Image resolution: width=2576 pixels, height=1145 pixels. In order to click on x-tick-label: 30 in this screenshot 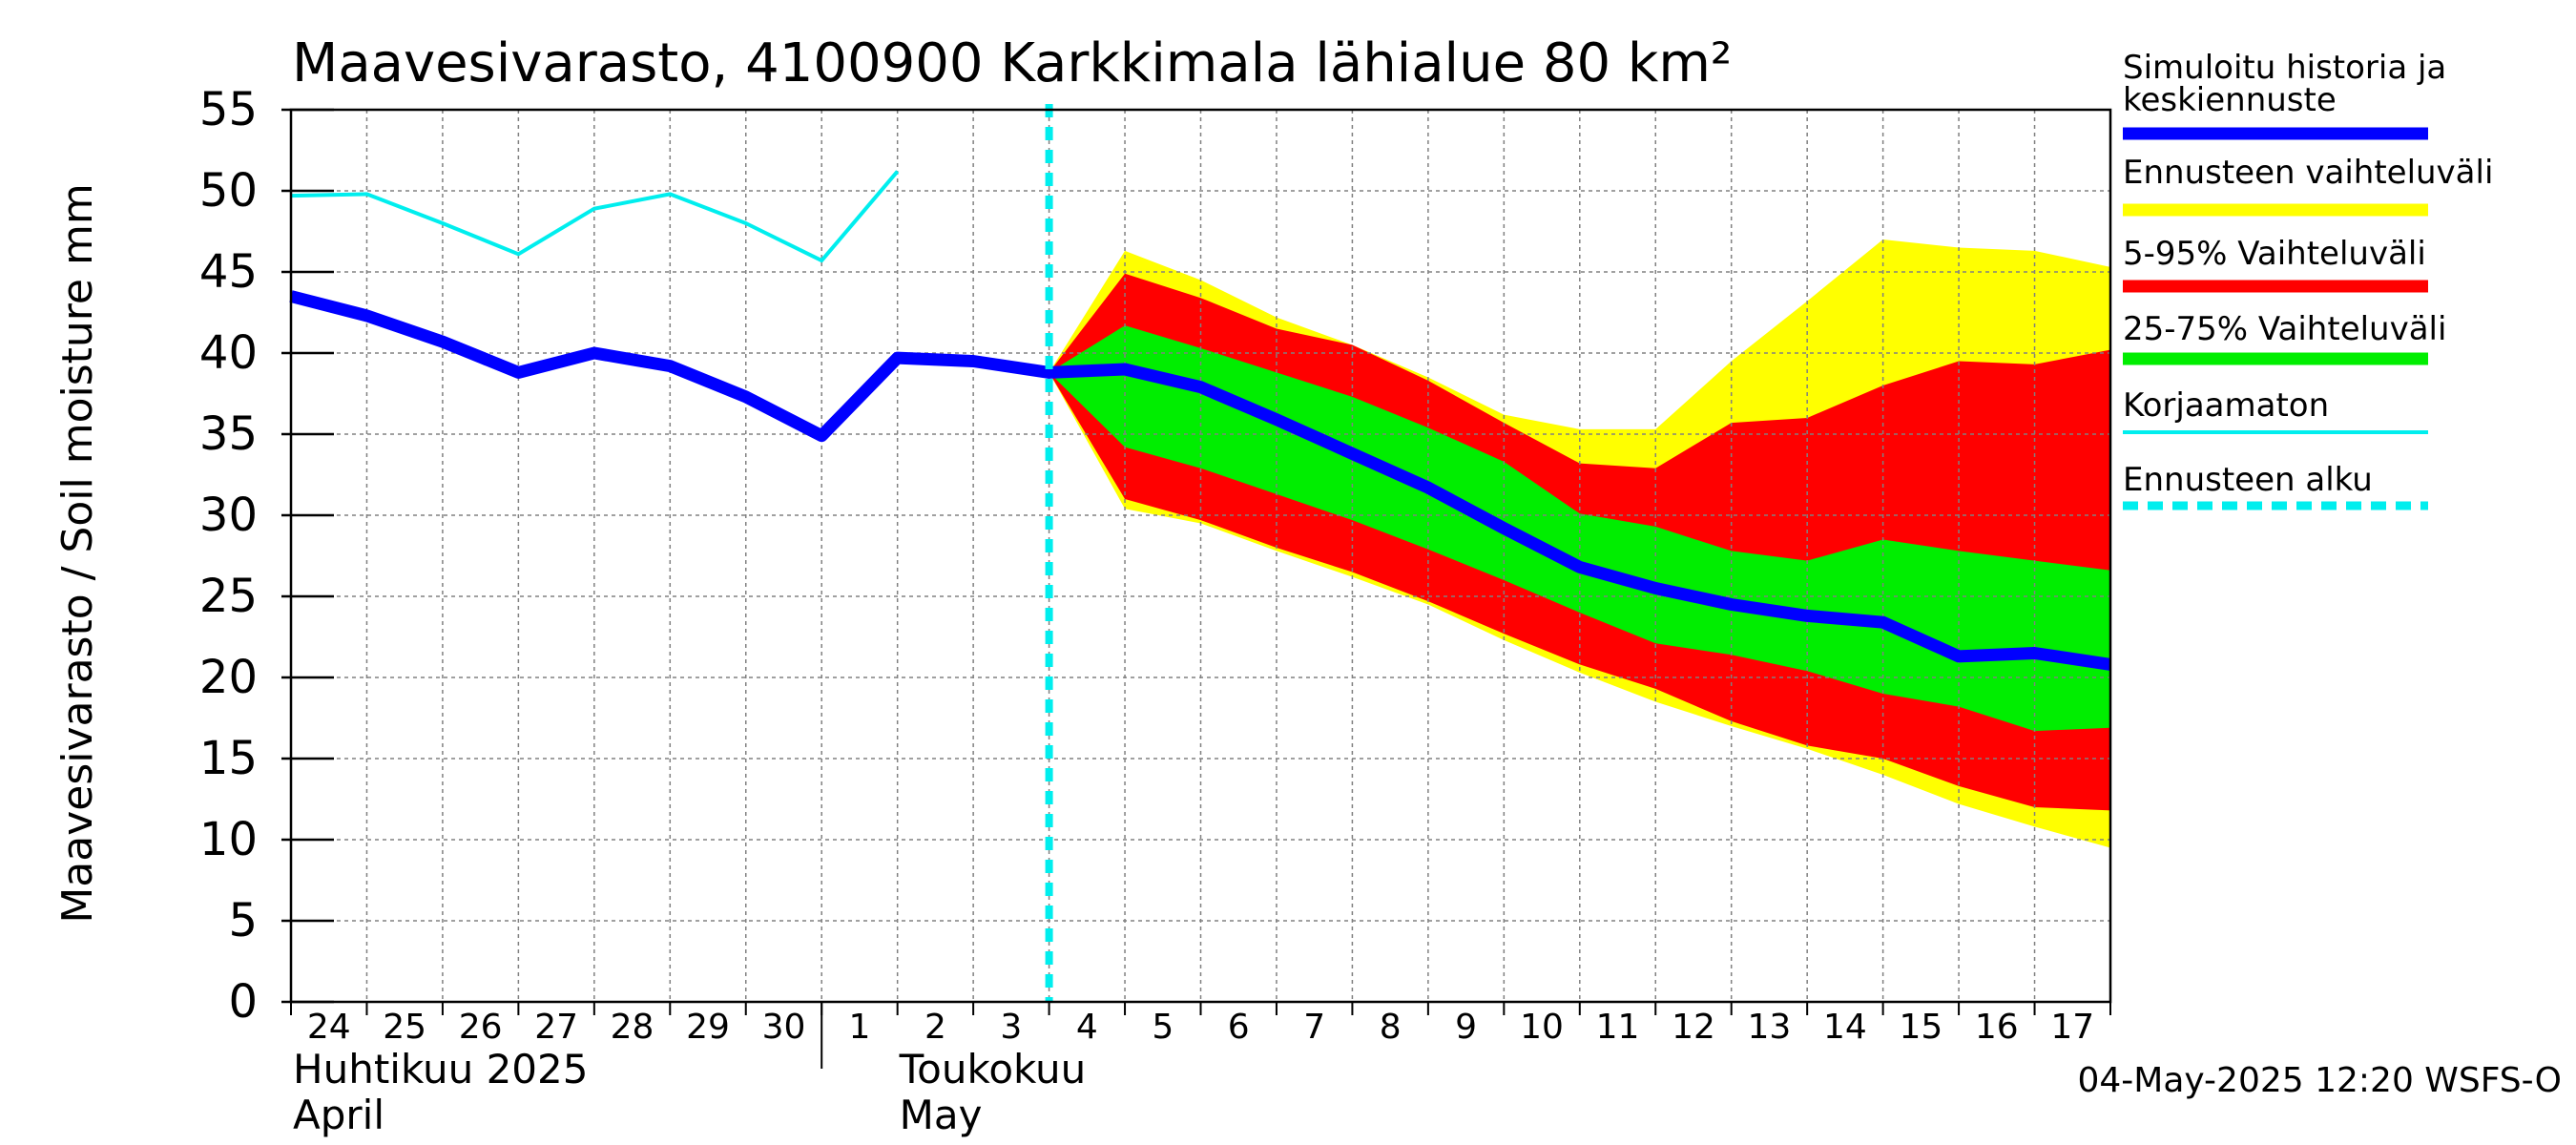, I will do `click(784, 1027)`.